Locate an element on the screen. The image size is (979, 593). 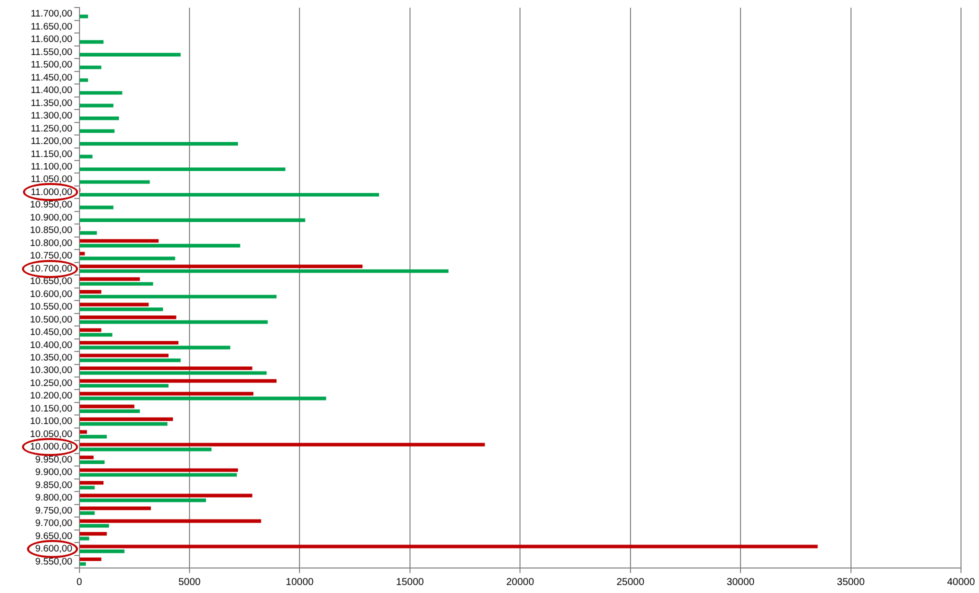
x-tick-label: 5000 is located at coordinates (190, 582).